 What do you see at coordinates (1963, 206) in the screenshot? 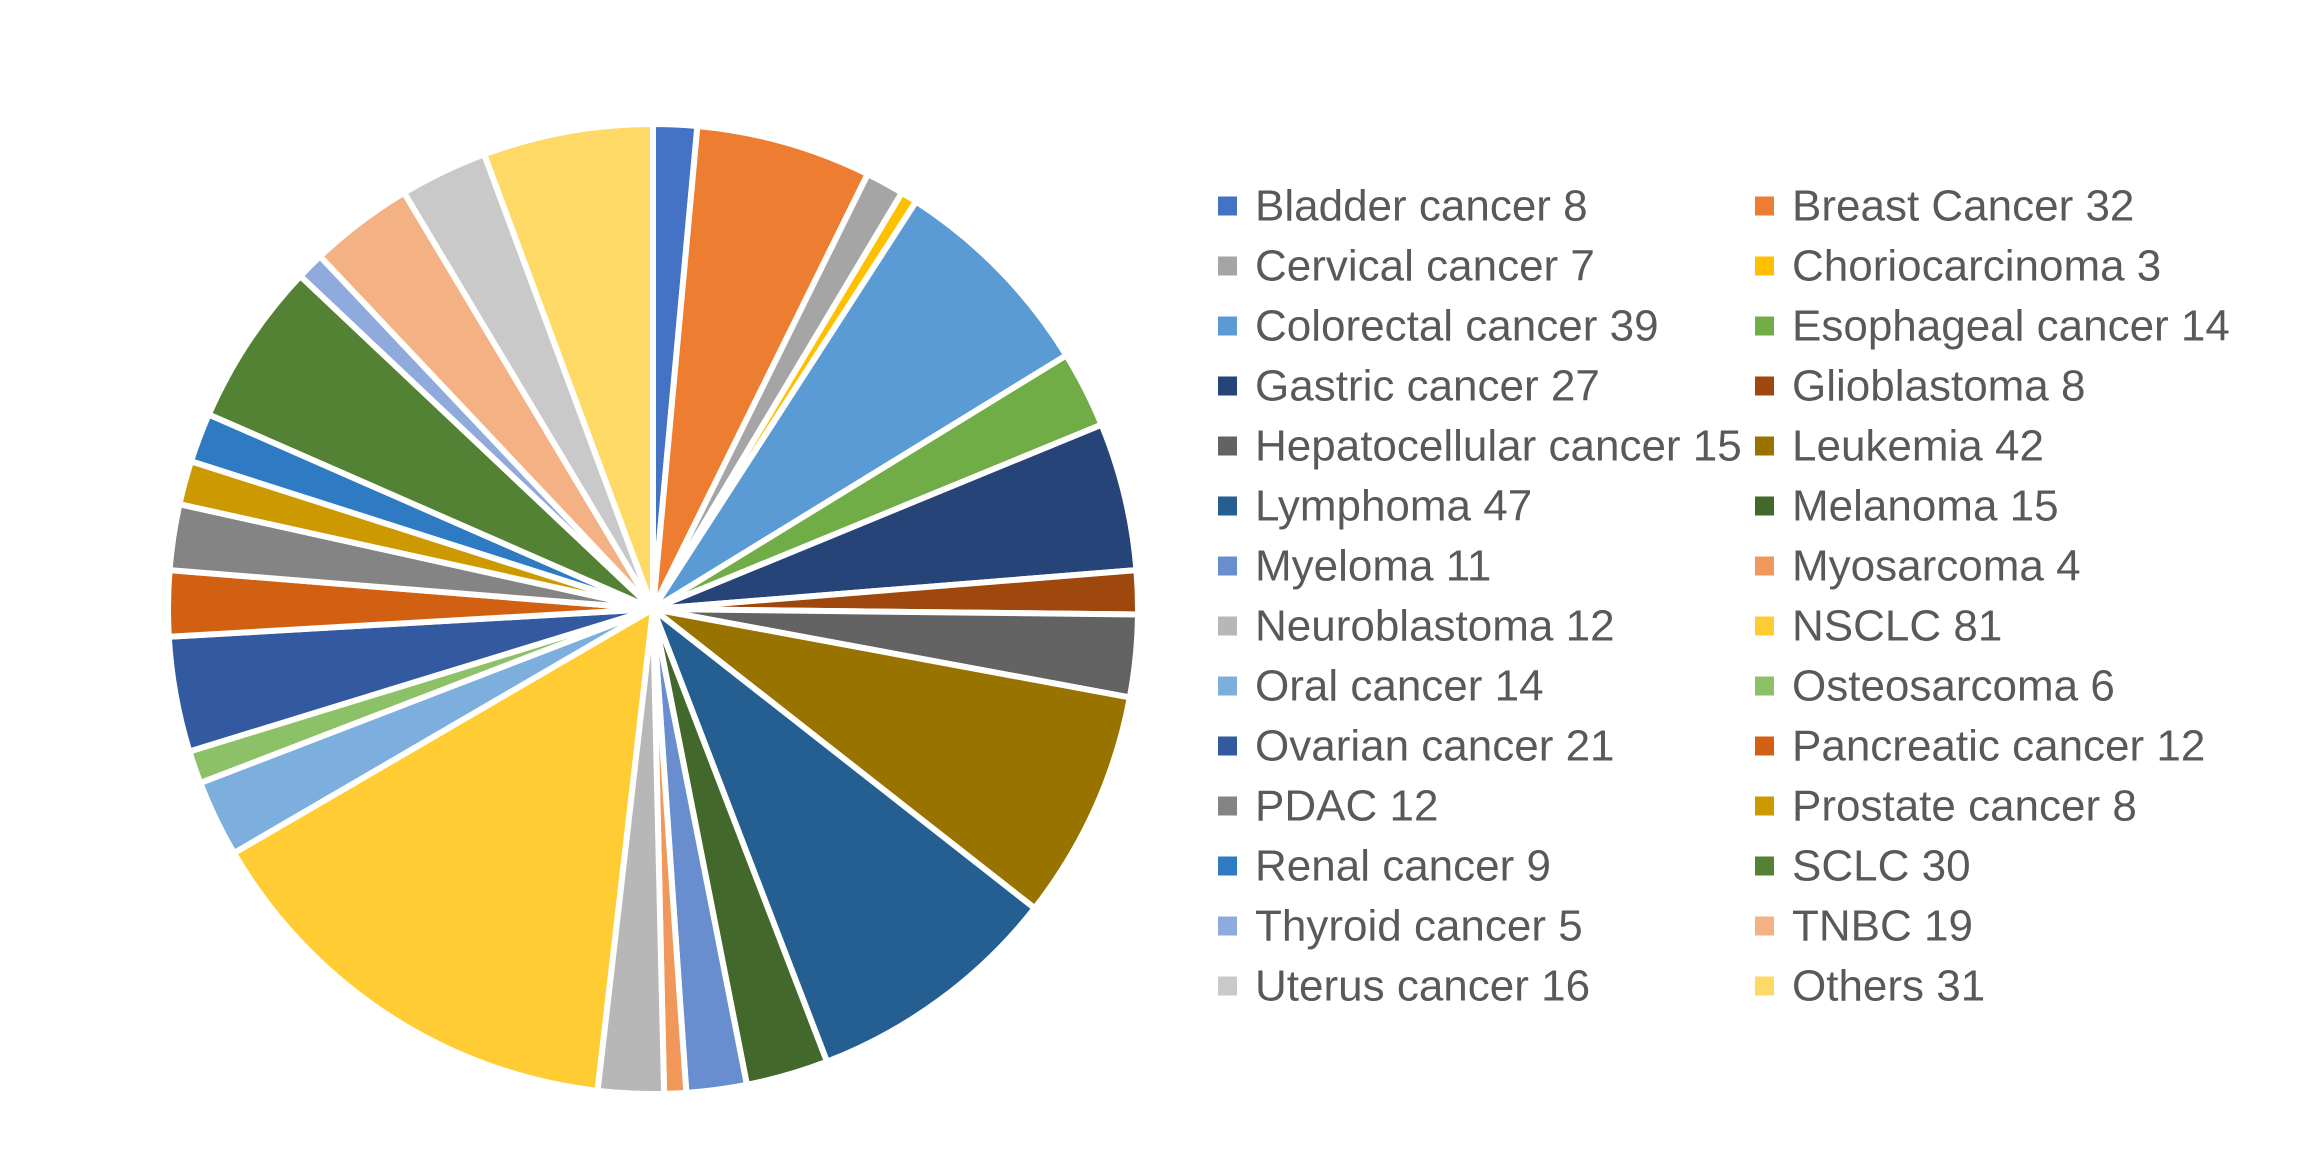
I see `legend-label: Breast Cancer 32` at bounding box center [1963, 206].